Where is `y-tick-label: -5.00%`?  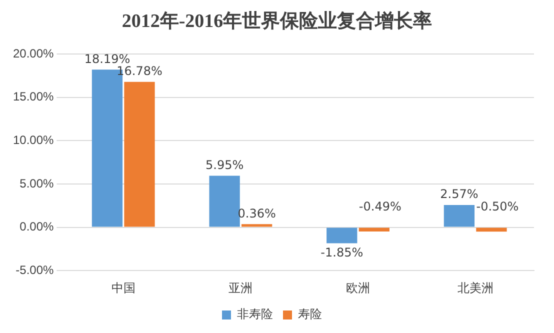 y-tick-label: -5.00% is located at coordinates (35, 269).